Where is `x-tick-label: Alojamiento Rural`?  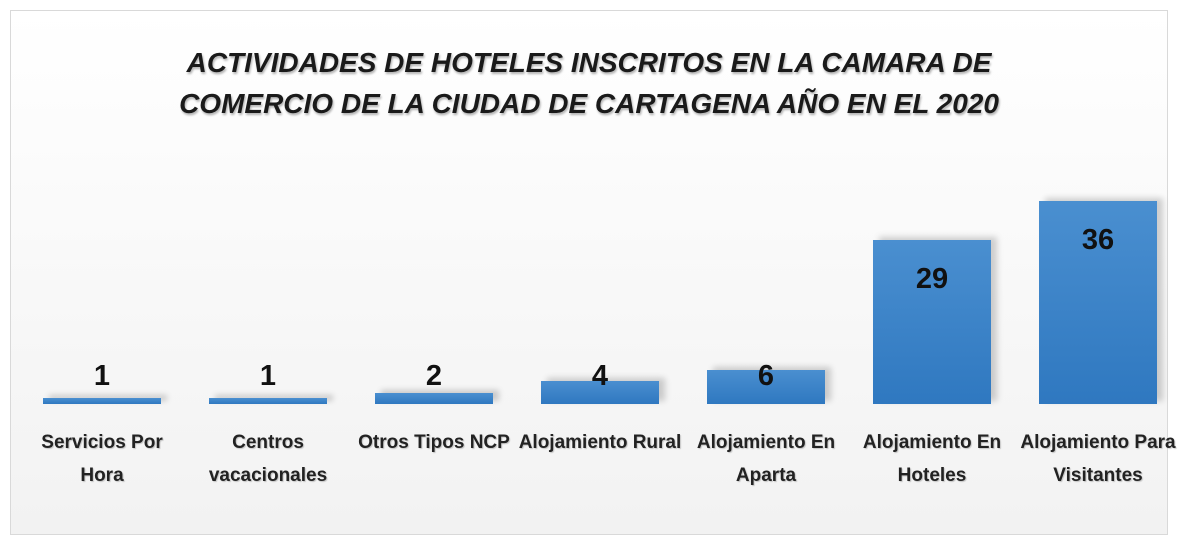 x-tick-label: Alojamiento Rural is located at coordinates (600, 442).